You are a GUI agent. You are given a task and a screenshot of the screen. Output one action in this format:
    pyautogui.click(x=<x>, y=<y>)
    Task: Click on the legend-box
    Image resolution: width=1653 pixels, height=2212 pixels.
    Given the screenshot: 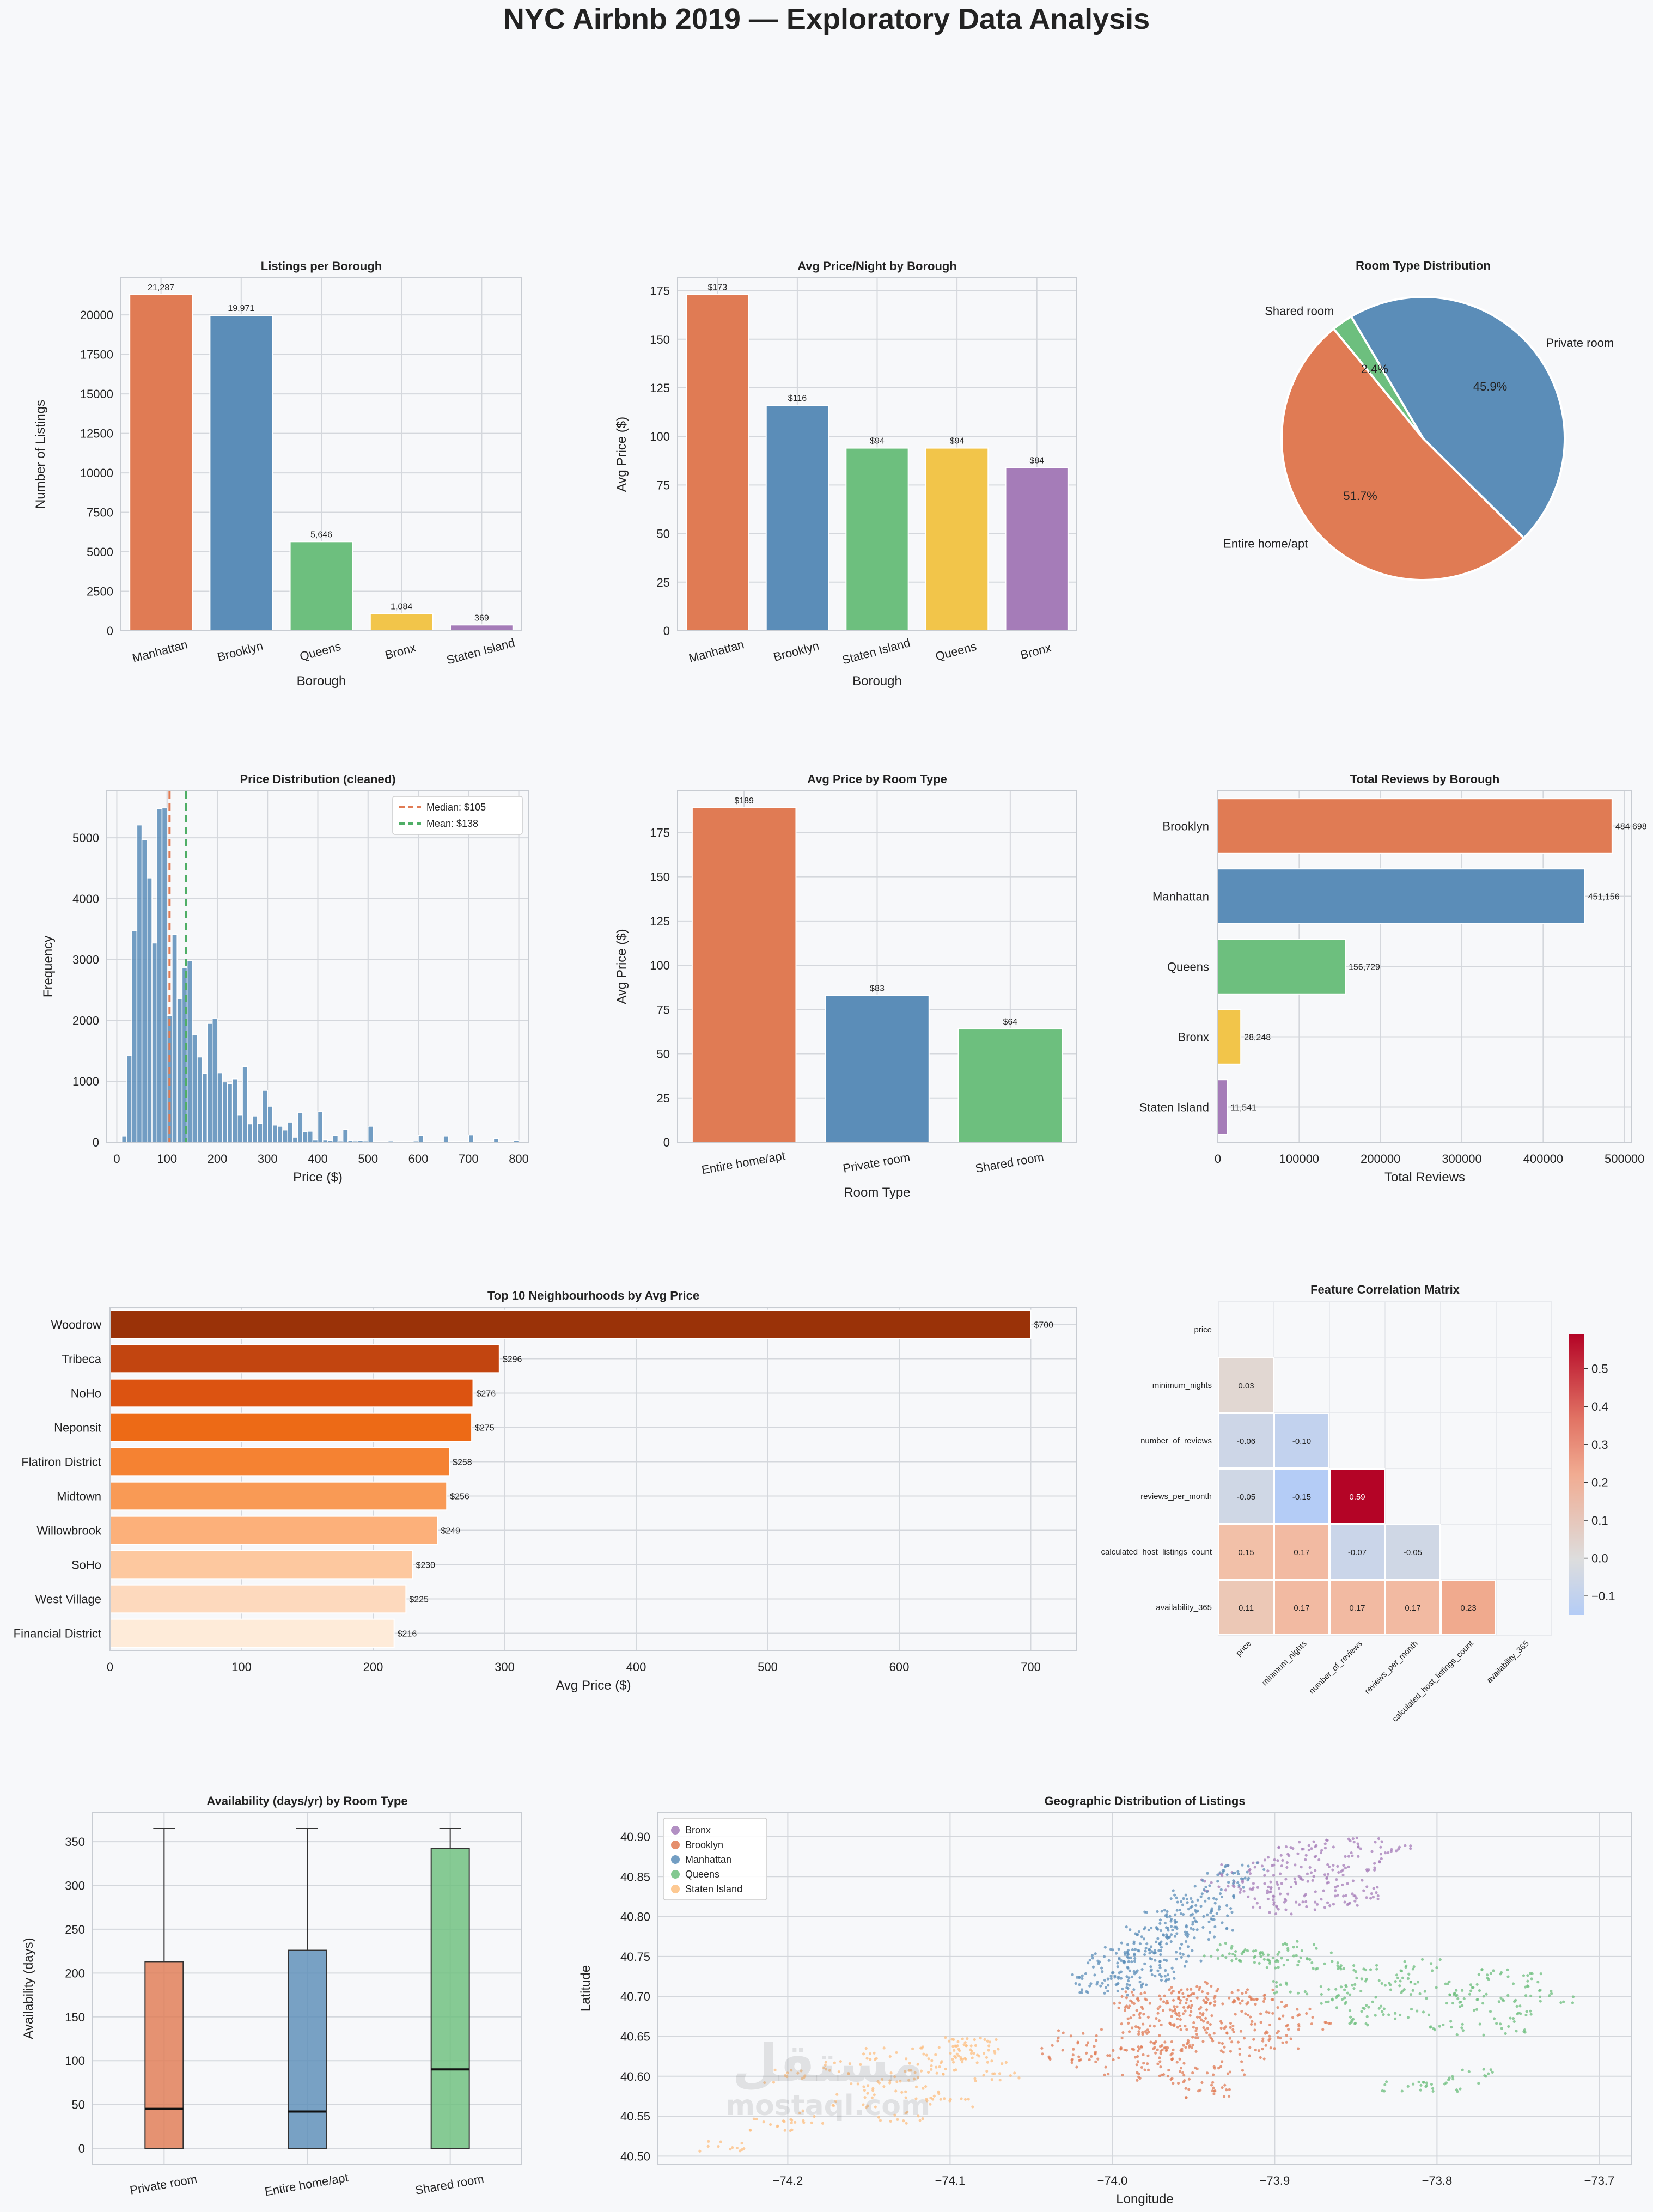 What is the action you would take?
    pyautogui.click(x=457, y=815)
    